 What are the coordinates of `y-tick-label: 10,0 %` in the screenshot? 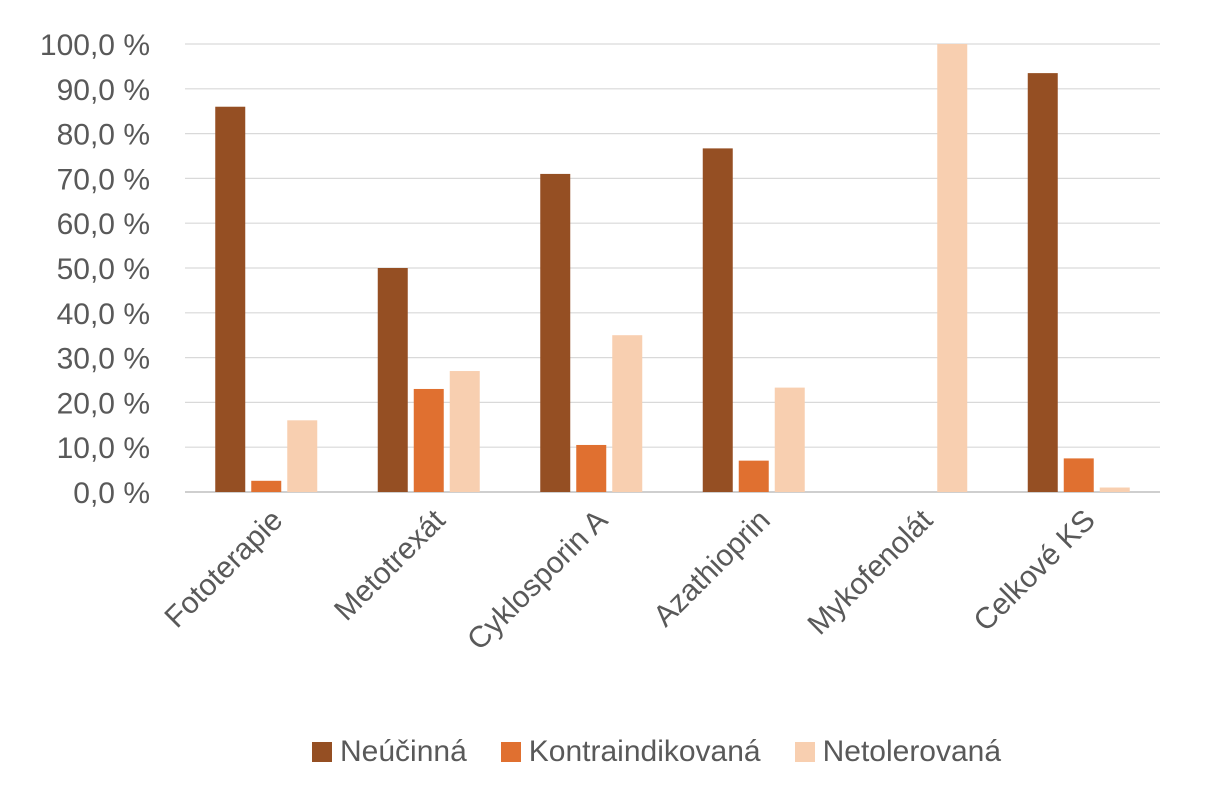 It's located at (103, 448).